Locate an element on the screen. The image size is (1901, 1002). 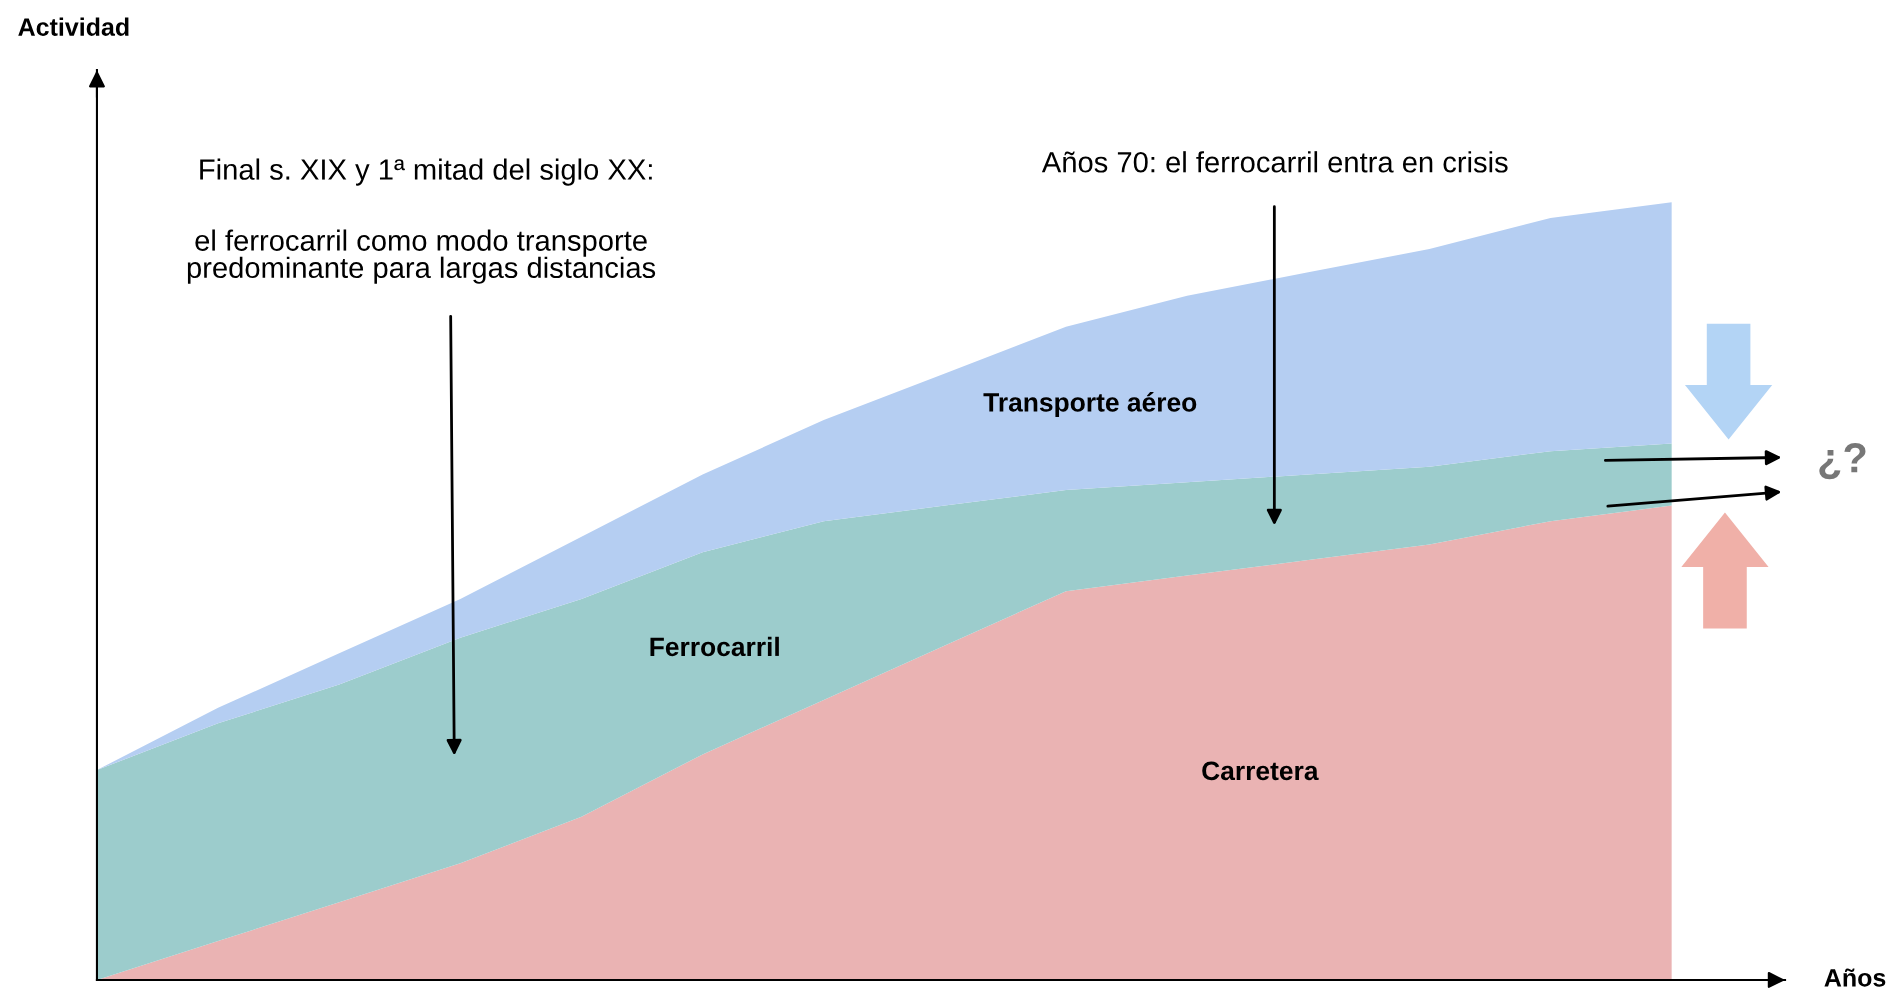
text: Años 70: el ferrocarril entra en crisis is located at coordinates (1274, 162).